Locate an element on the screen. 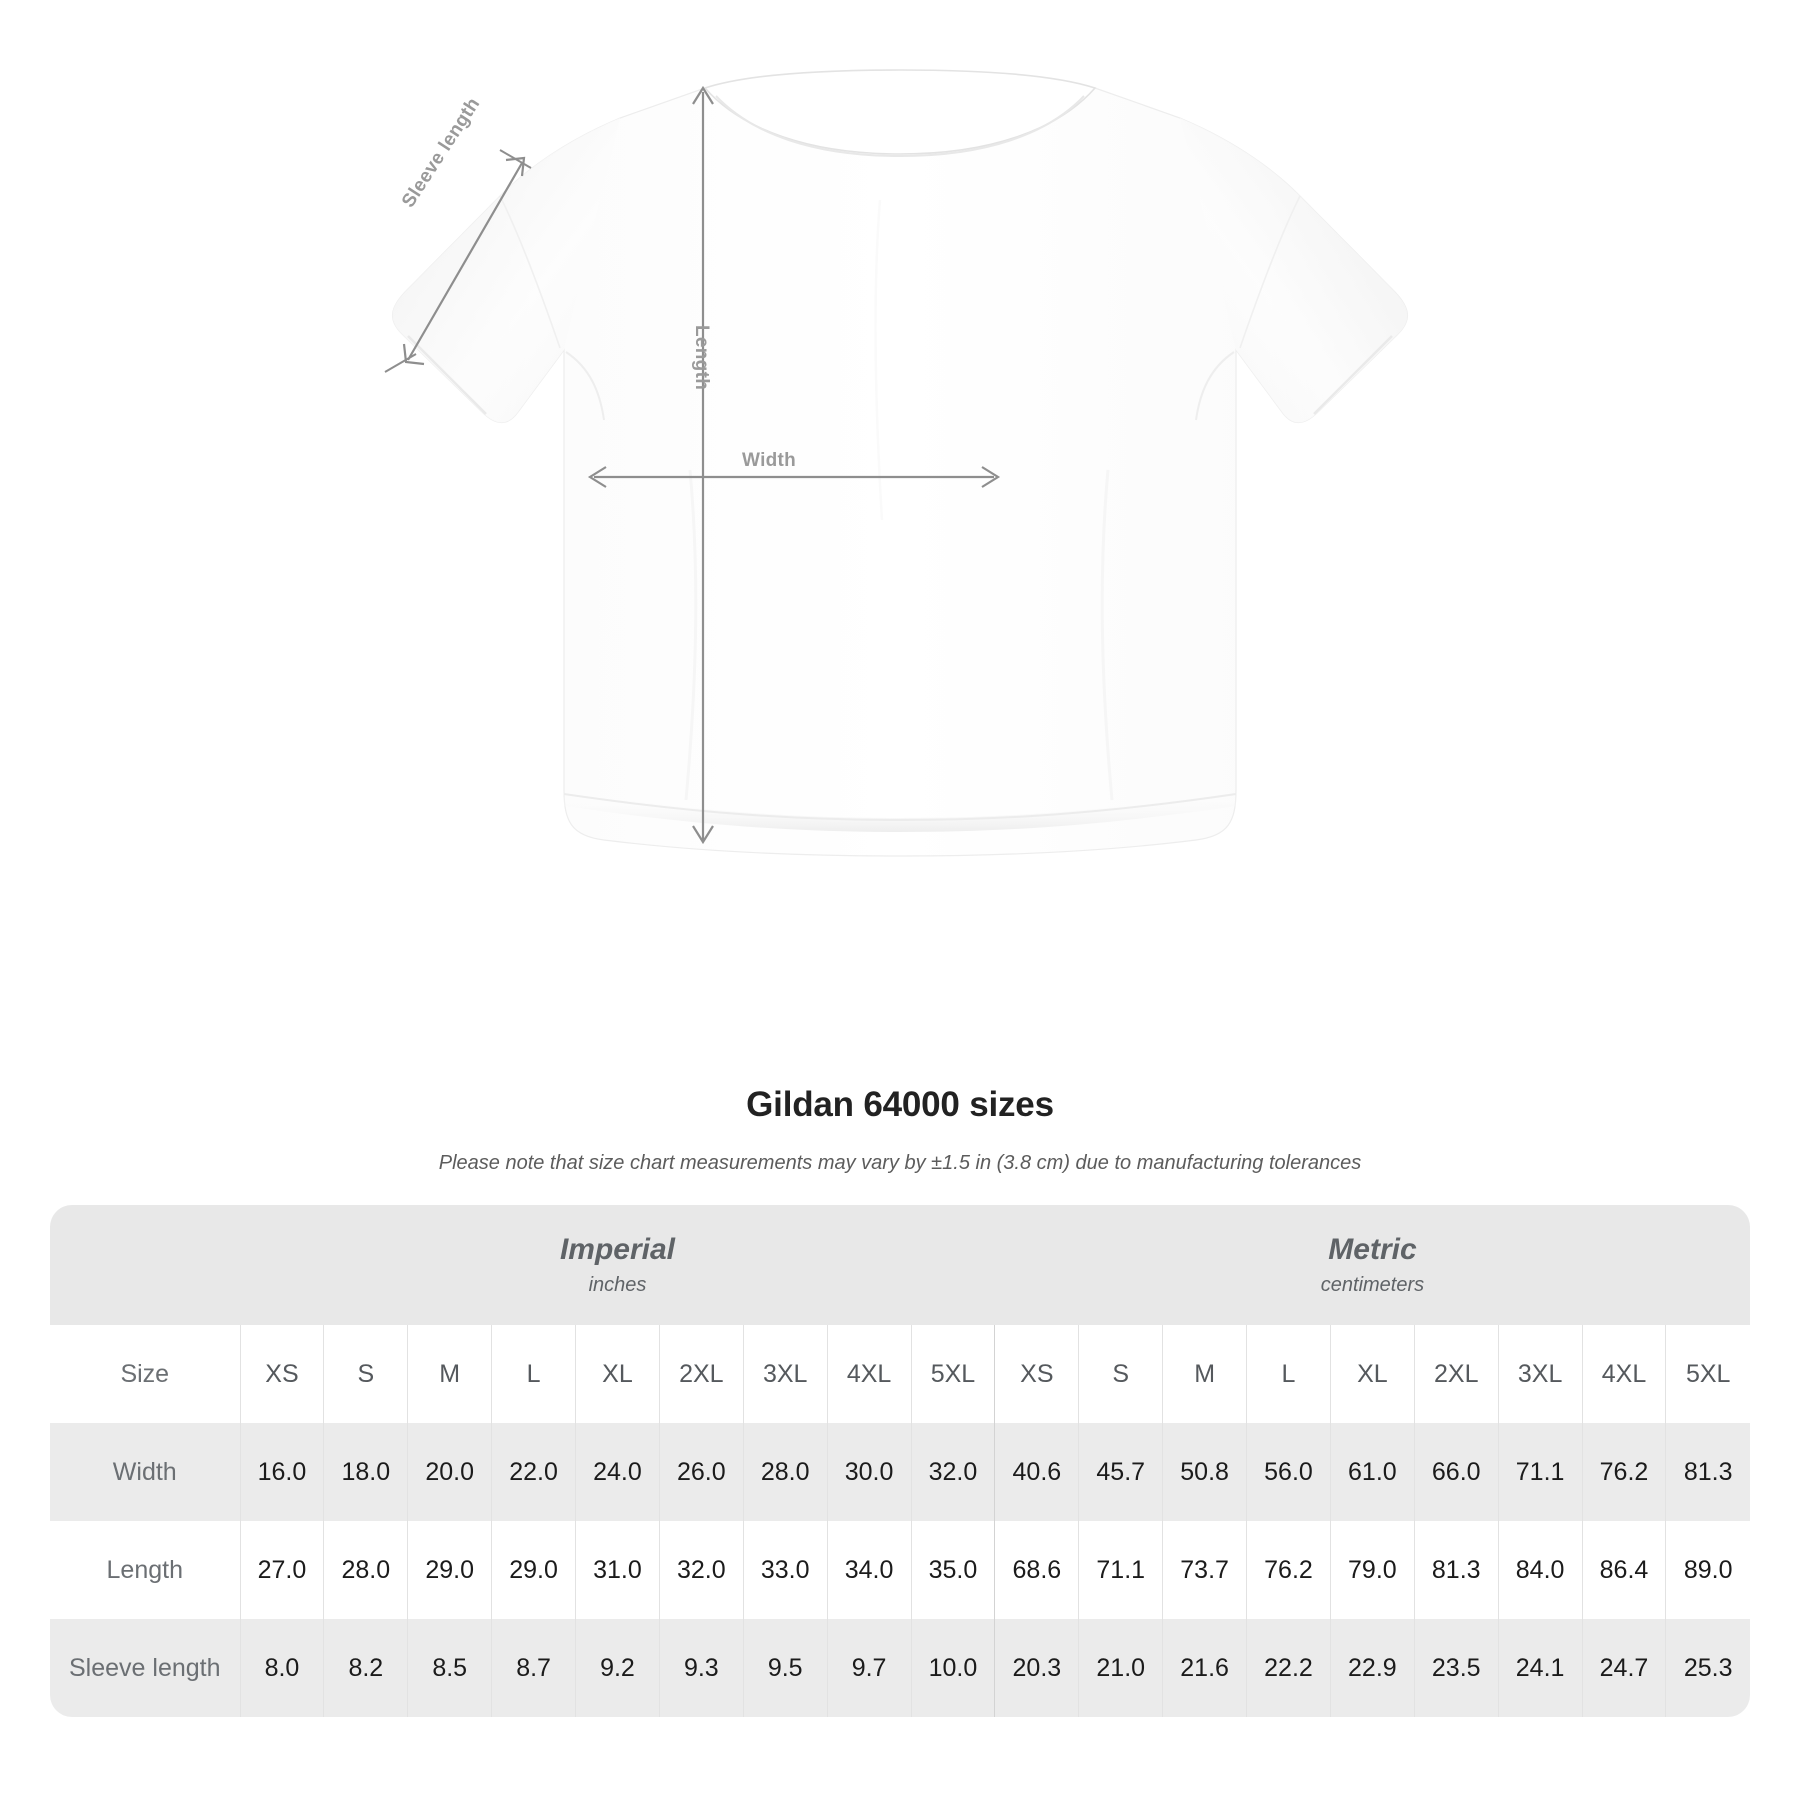  cell-sleeve-length-imperial-2xl: 9.3 is located at coordinates (701, 1668).